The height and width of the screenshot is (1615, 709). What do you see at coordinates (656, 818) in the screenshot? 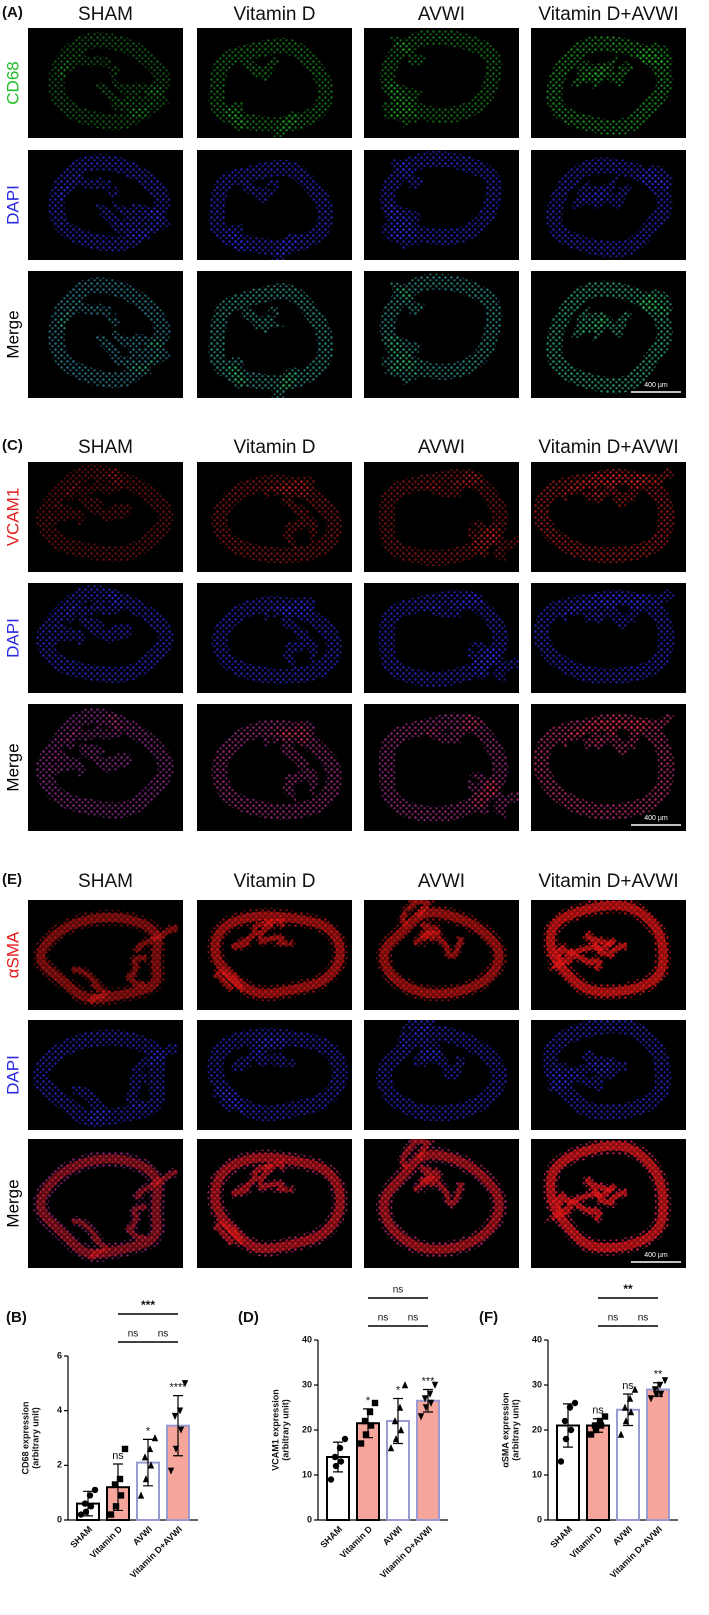
I see `scale-bar-label: 400 µm` at bounding box center [656, 818].